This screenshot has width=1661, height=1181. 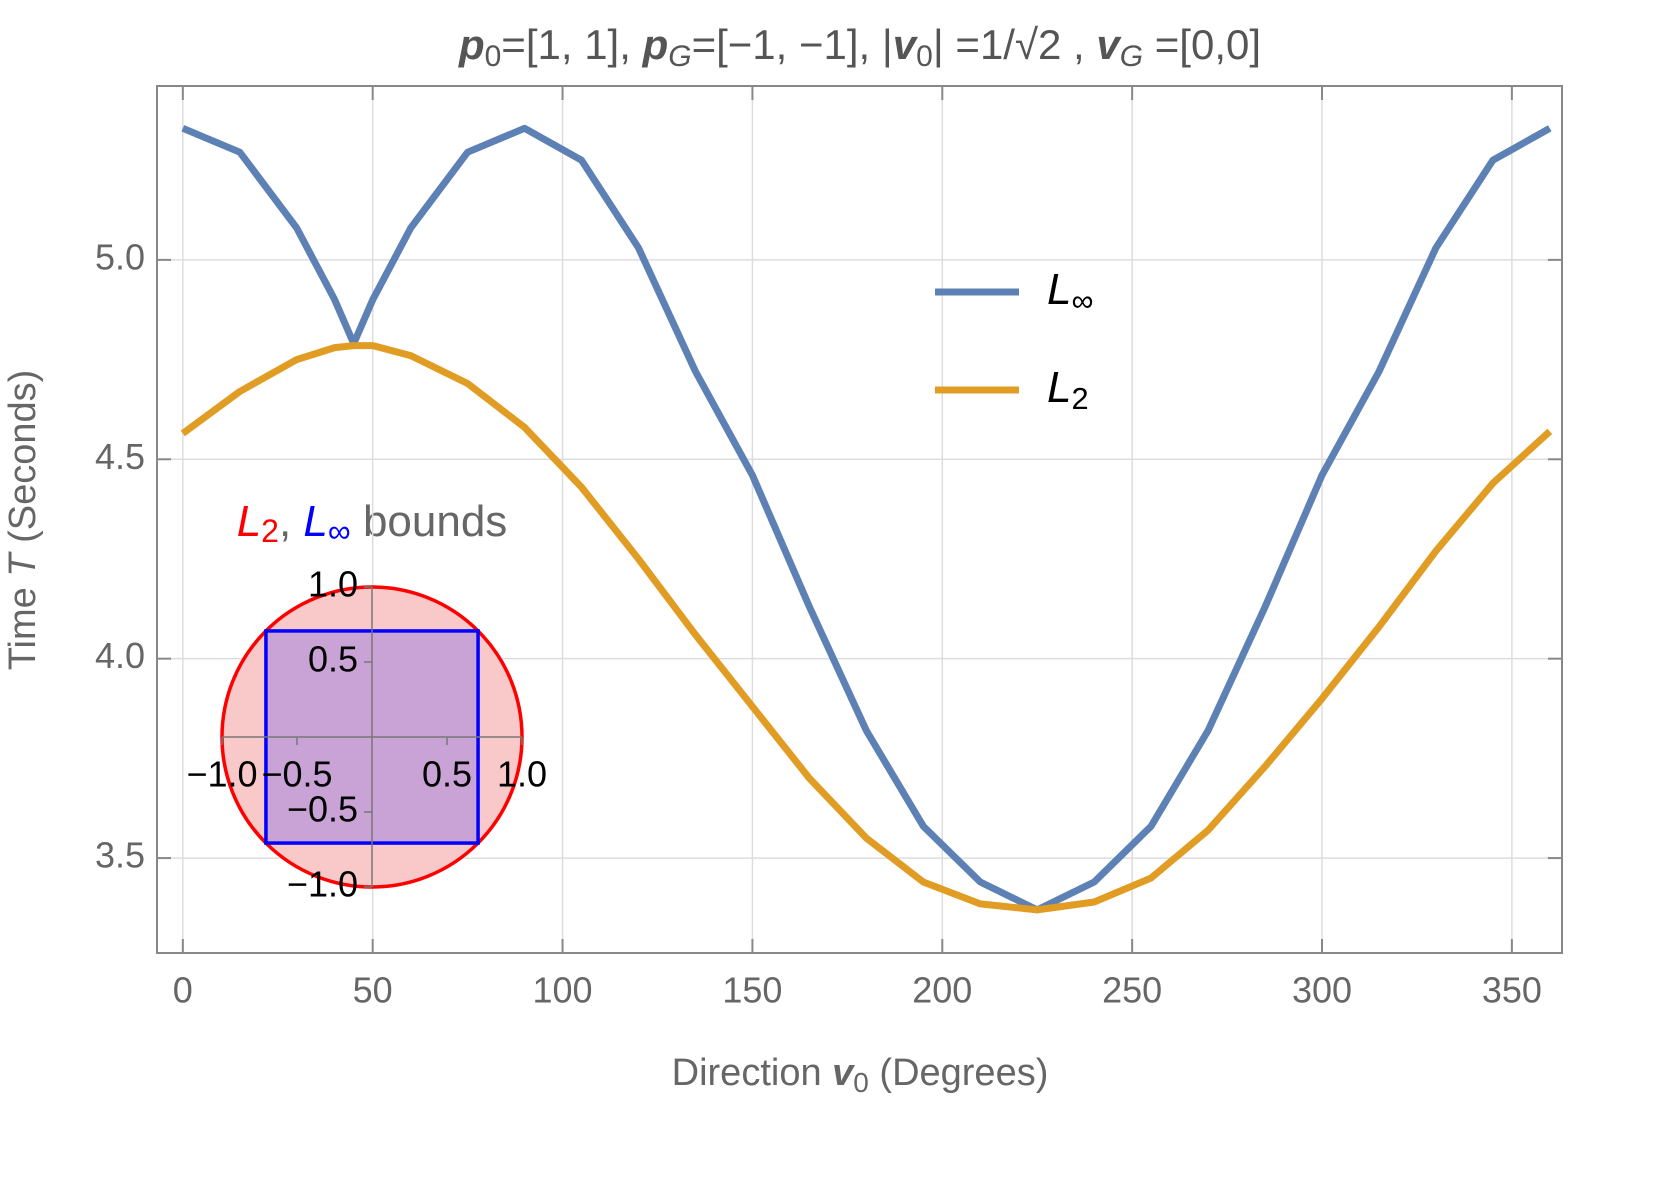 I want to click on label-part: (Seconds), so click(x=23, y=462).